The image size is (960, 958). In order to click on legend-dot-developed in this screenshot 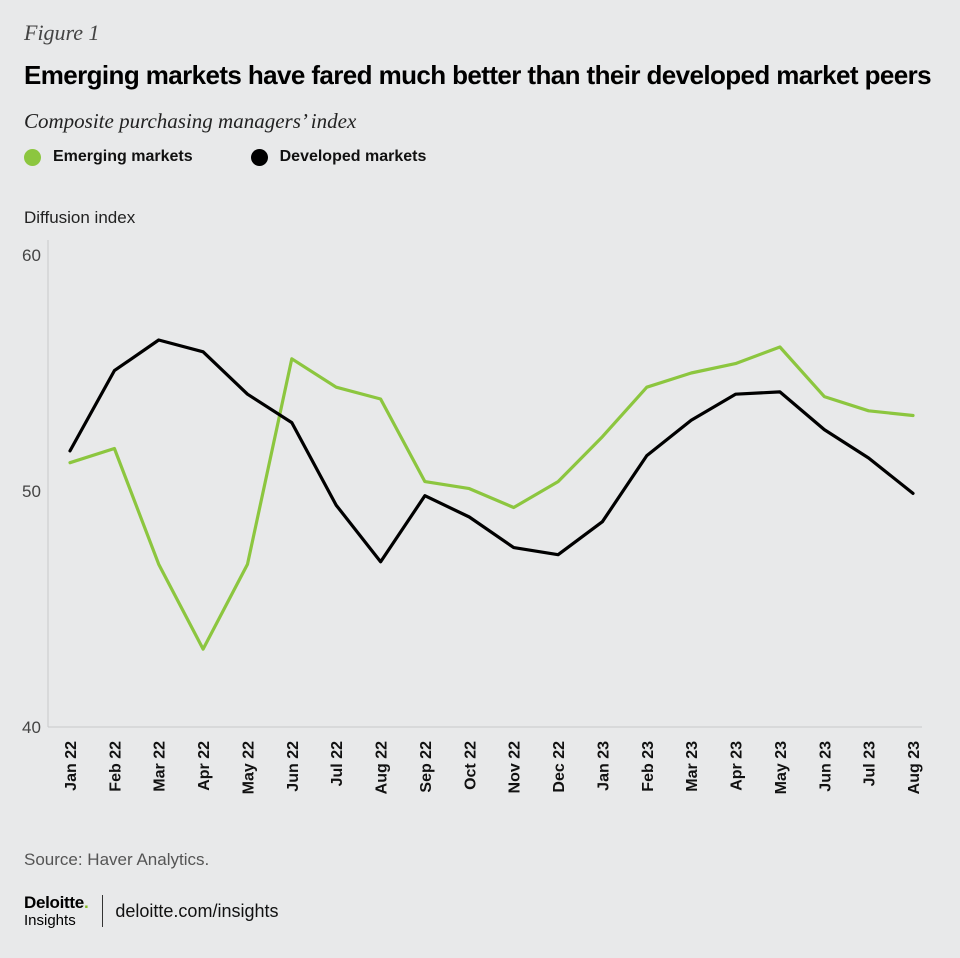, I will do `click(259, 157)`.